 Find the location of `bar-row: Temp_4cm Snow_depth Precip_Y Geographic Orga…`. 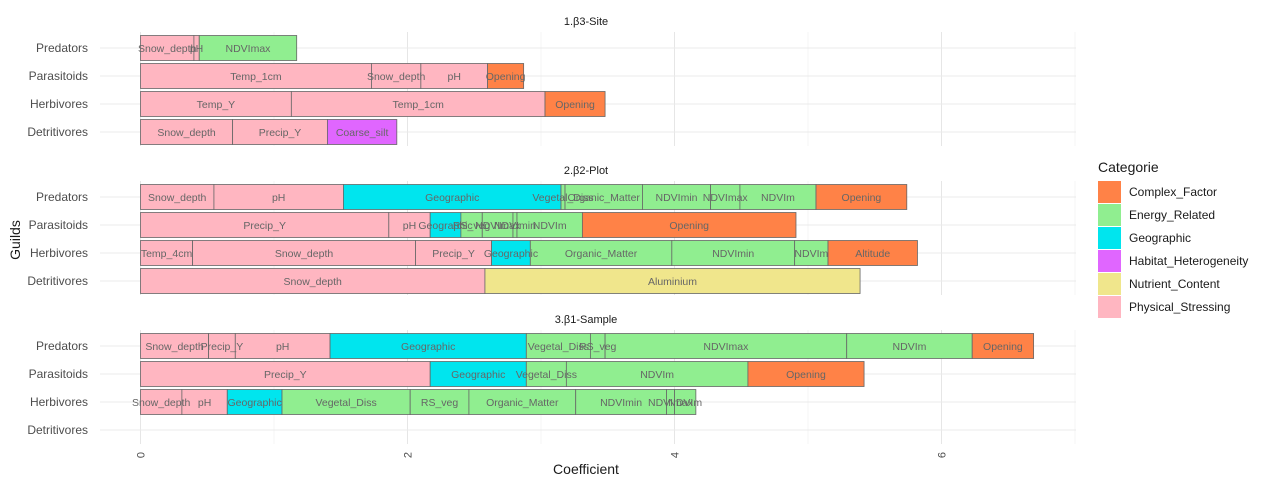

bar-row: Temp_4cm Snow_depth Precip_Y Geographic Orga… is located at coordinates (529, 253).